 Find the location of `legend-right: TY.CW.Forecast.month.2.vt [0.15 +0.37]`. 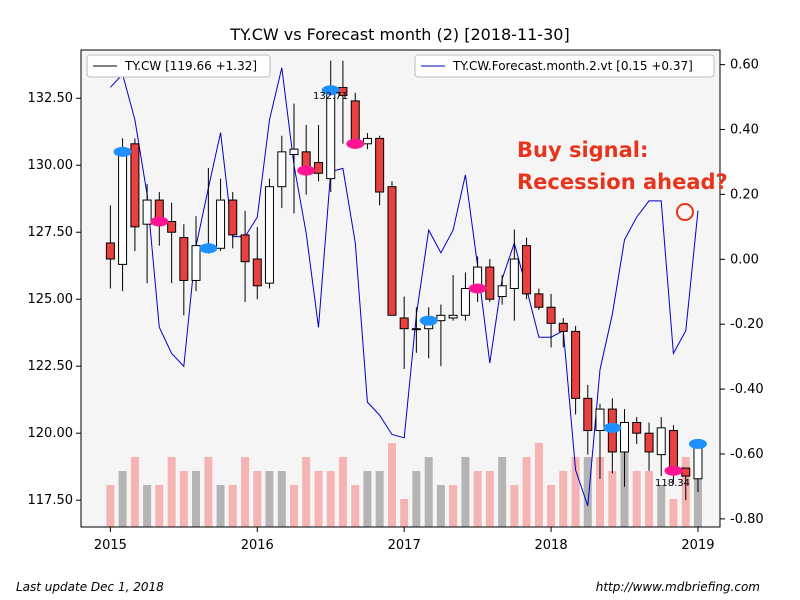

legend-right: TY.CW.Forecast.month.2.vt [0.15 +0.37] is located at coordinates (564, 66).